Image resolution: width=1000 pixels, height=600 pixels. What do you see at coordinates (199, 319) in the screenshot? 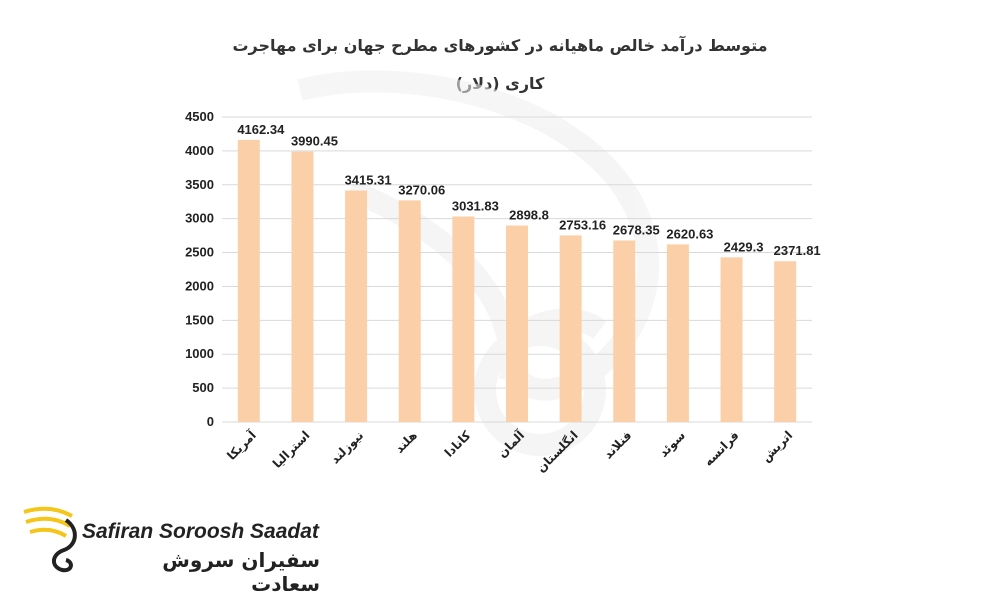
I see `y-tick-label: 1500` at bounding box center [199, 319].